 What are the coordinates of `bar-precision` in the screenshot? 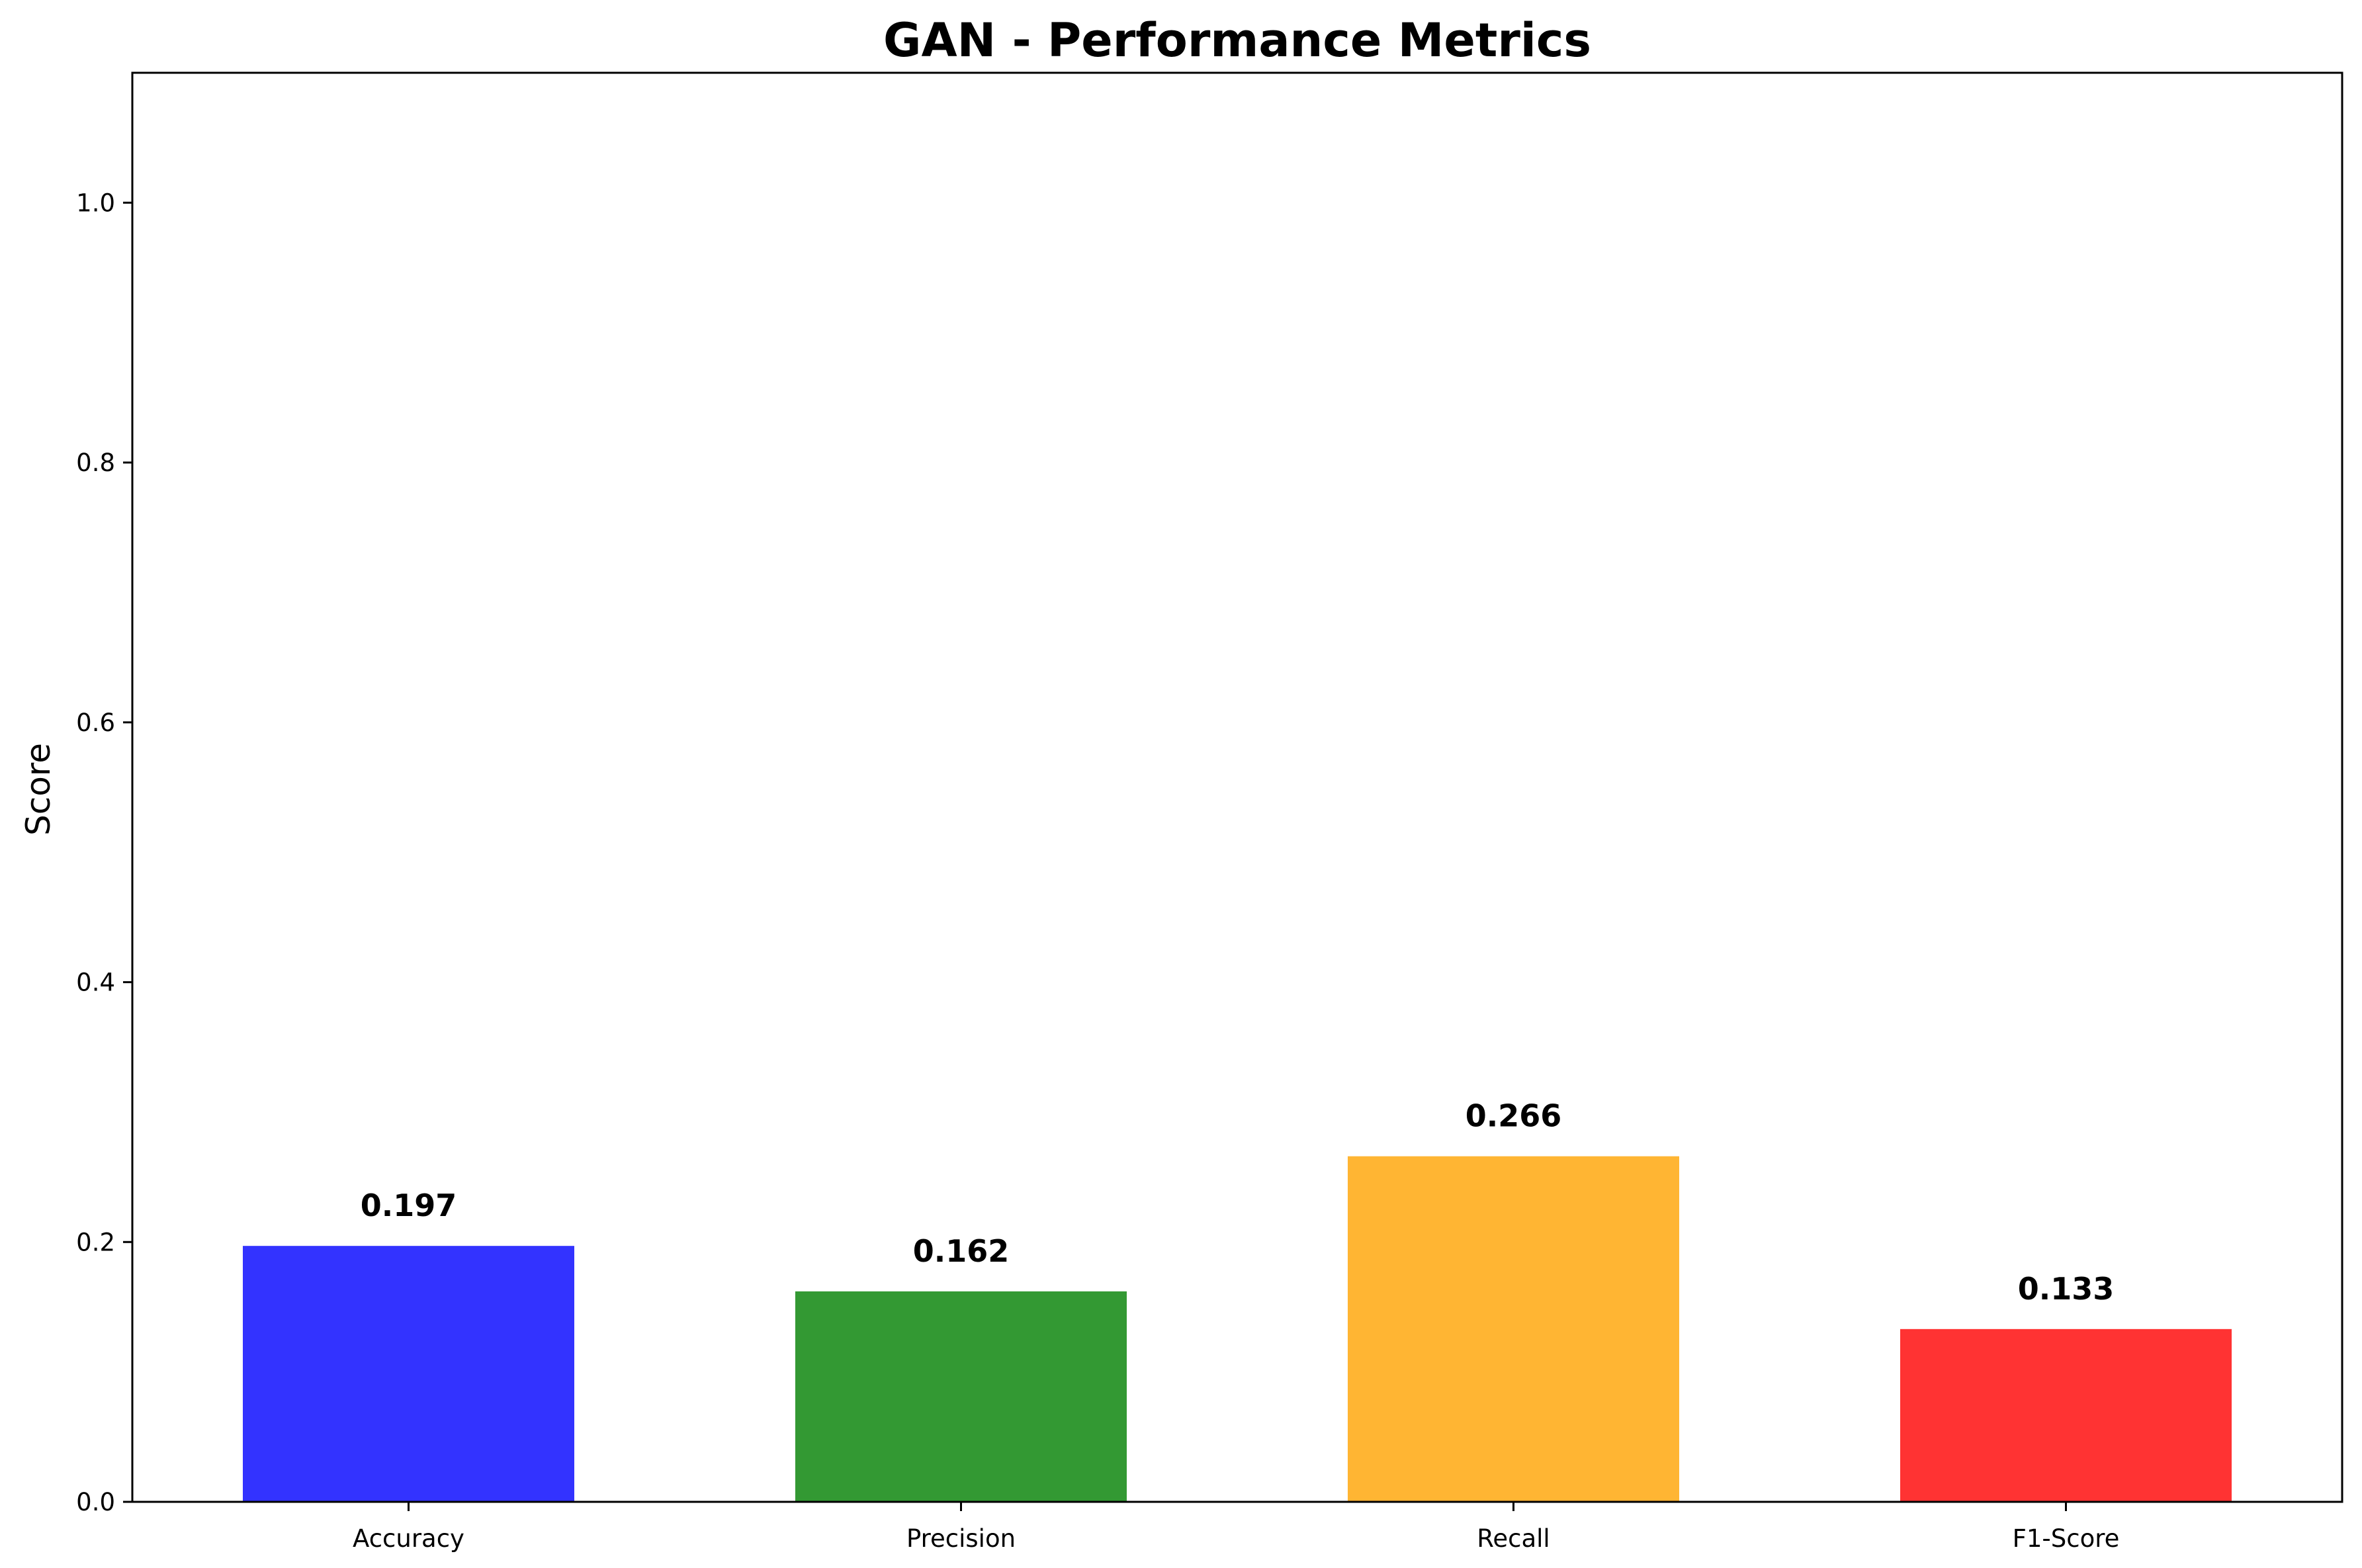 It's located at (961, 1396).